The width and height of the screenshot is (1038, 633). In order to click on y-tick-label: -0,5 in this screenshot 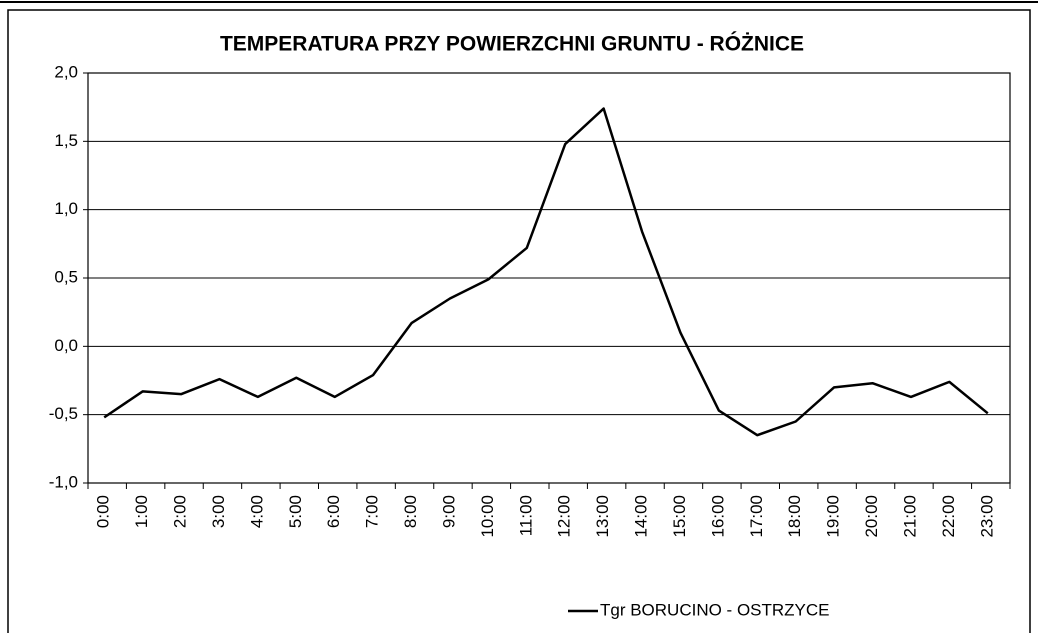, I will do `click(63, 413)`.